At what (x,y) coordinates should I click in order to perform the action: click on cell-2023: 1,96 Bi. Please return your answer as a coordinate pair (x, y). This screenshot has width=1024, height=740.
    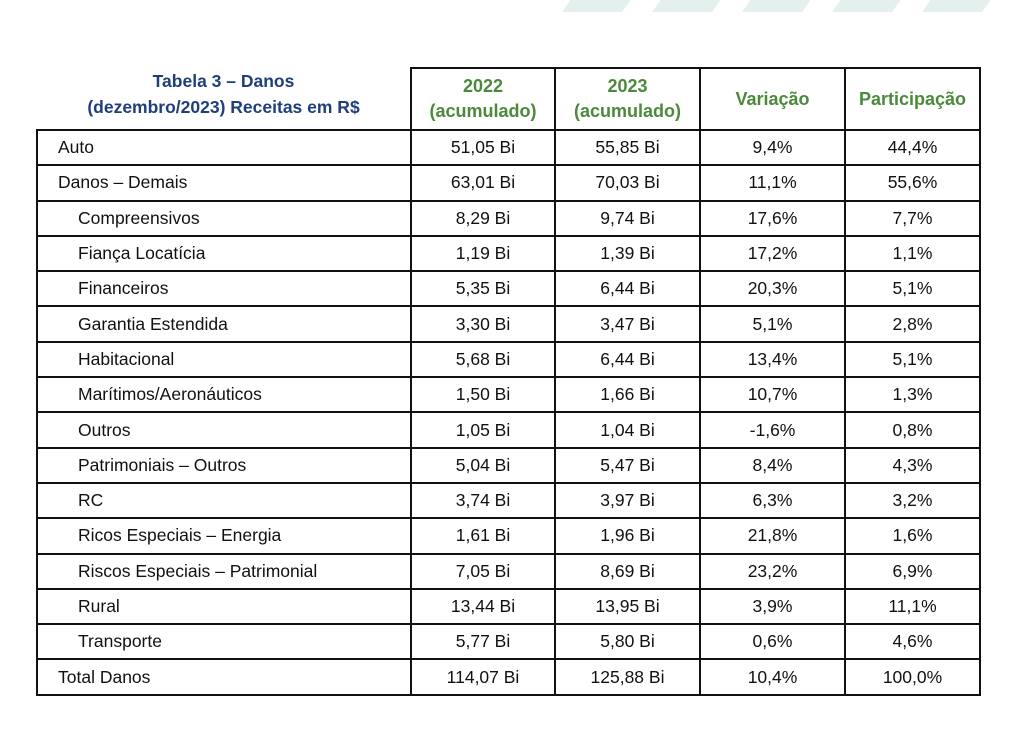
    Looking at the image, I should click on (627, 536).